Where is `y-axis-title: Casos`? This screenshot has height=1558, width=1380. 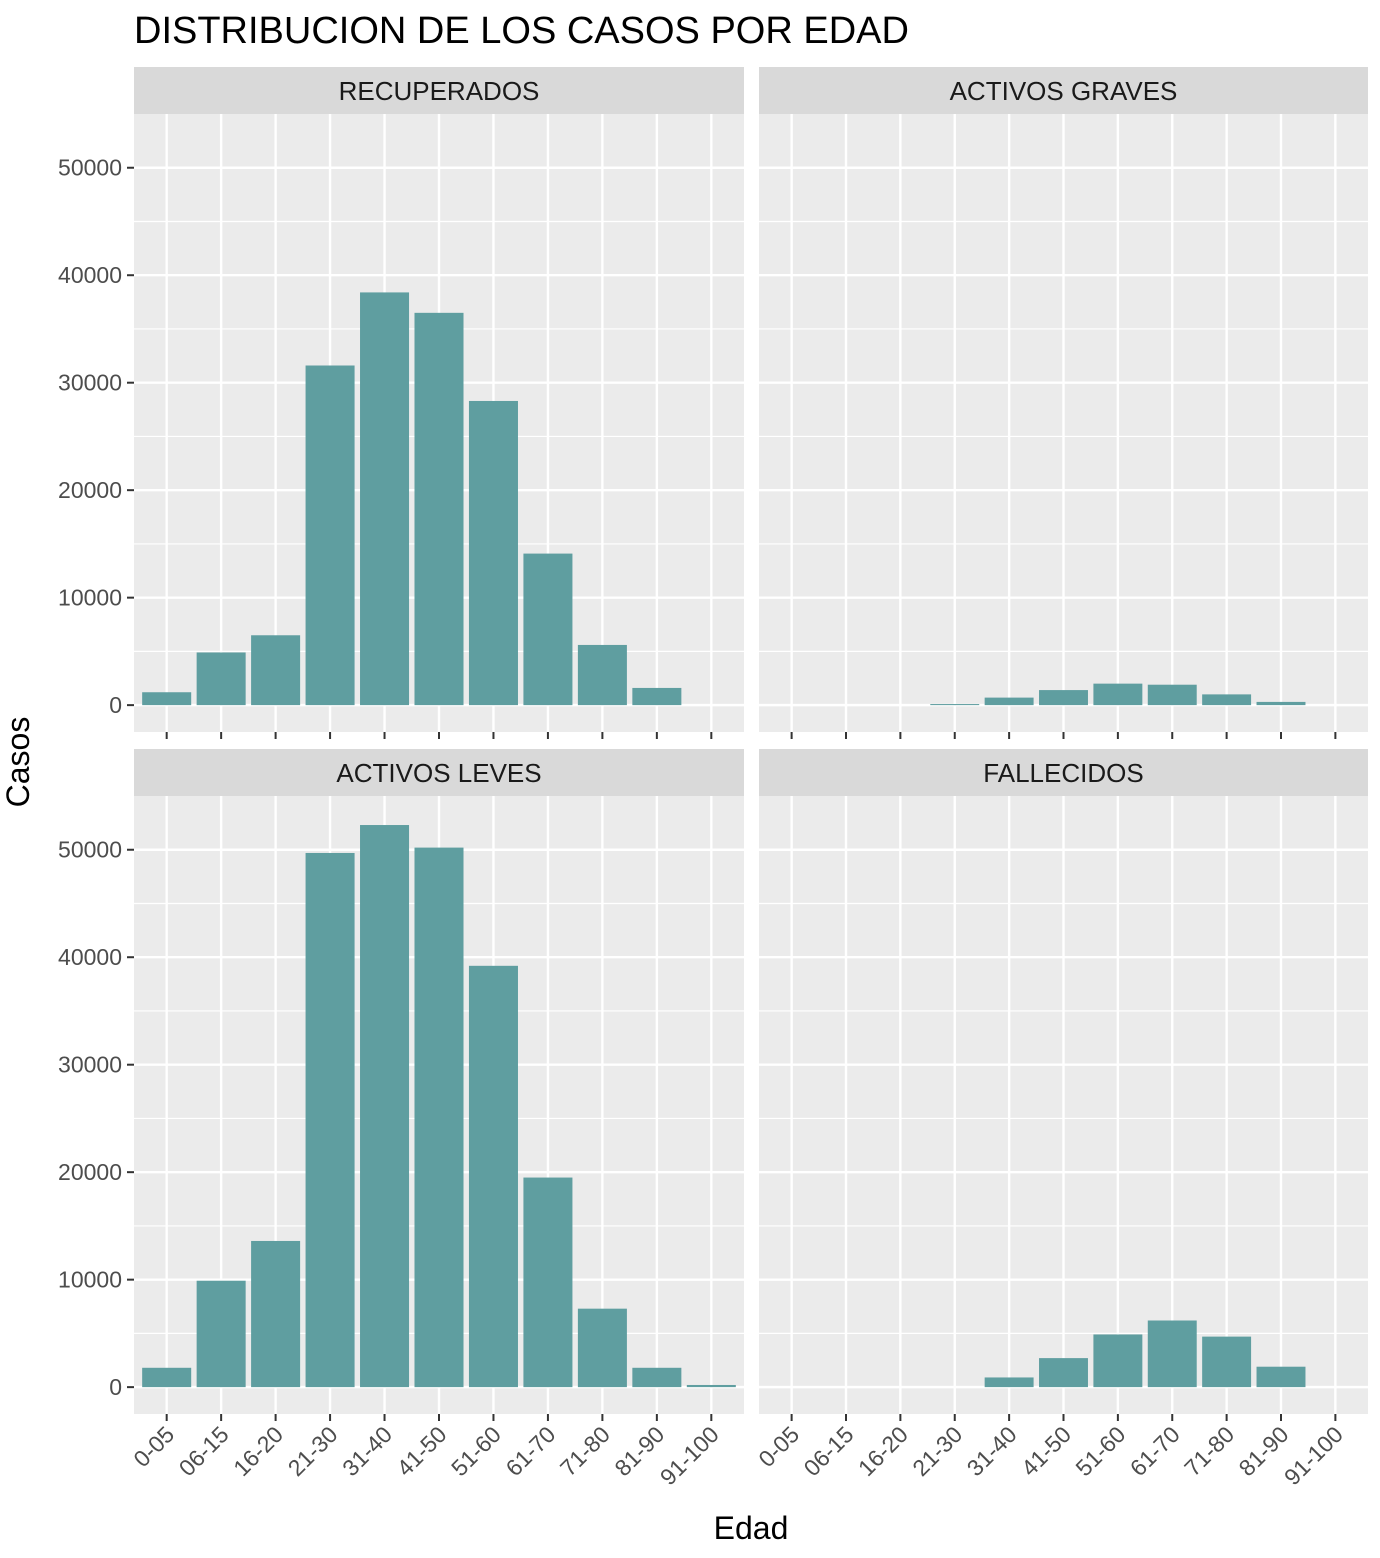
y-axis-title: Casos is located at coordinates (18, 762).